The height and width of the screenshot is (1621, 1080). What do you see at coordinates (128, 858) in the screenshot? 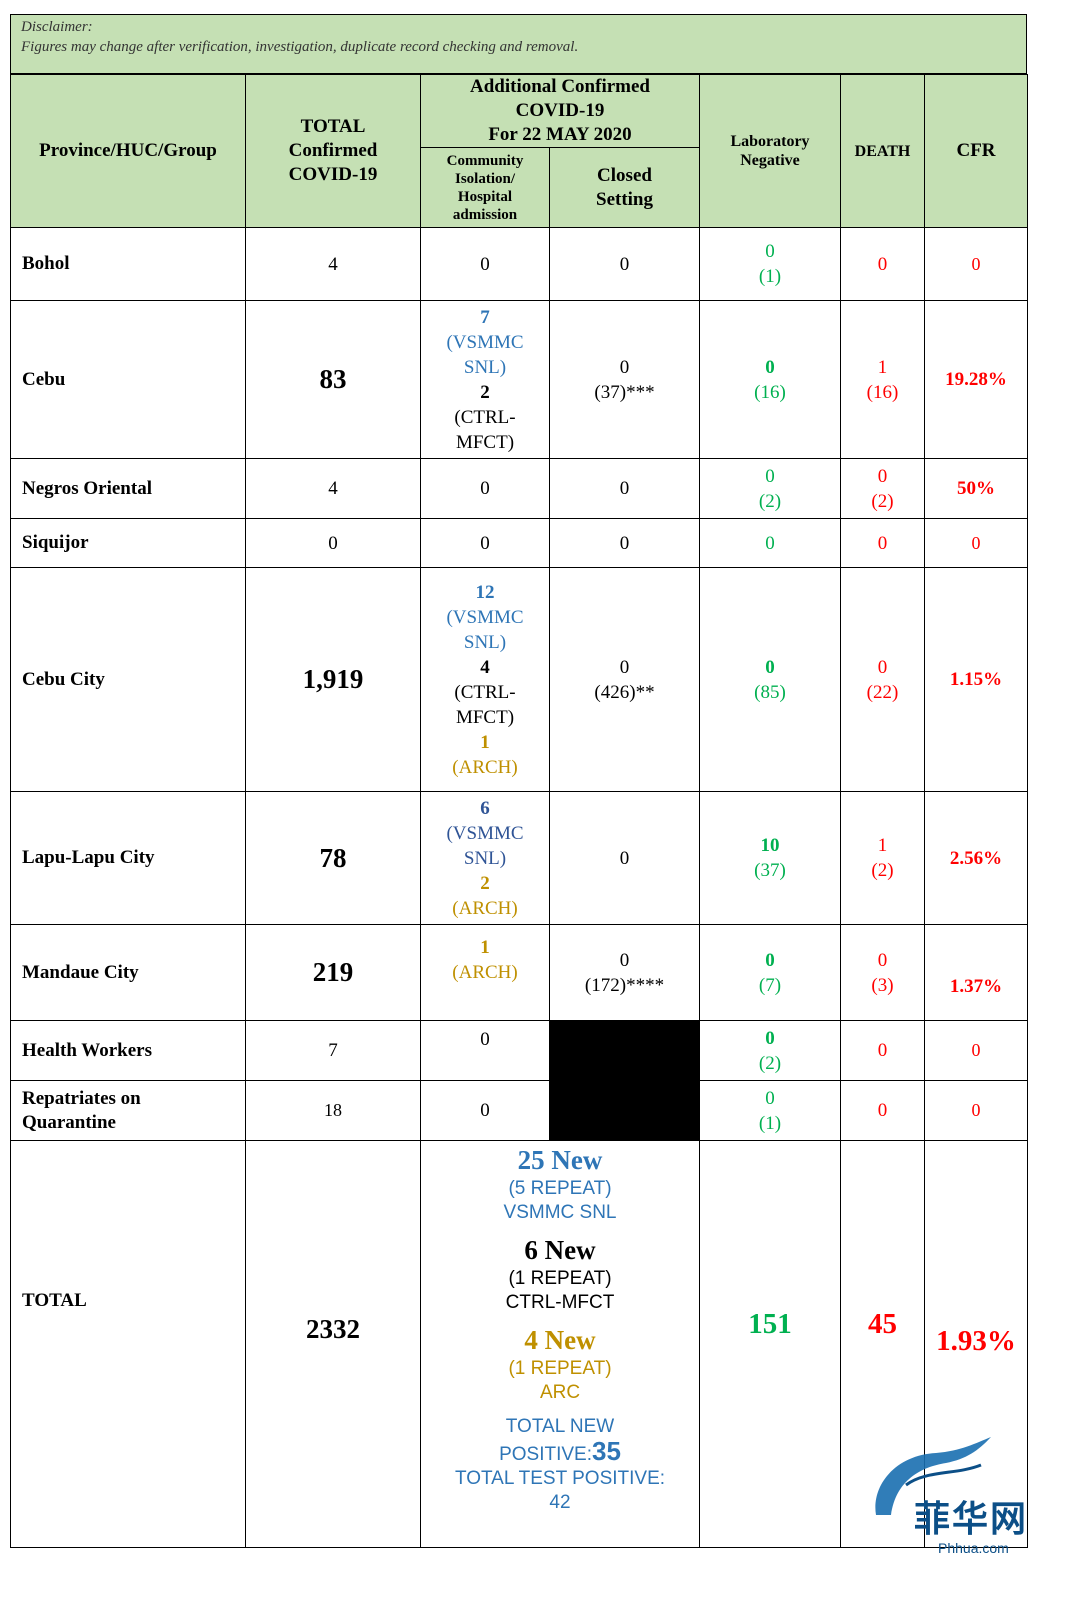
I see `row-name: Lapu-Lapu City` at bounding box center [128, 858].